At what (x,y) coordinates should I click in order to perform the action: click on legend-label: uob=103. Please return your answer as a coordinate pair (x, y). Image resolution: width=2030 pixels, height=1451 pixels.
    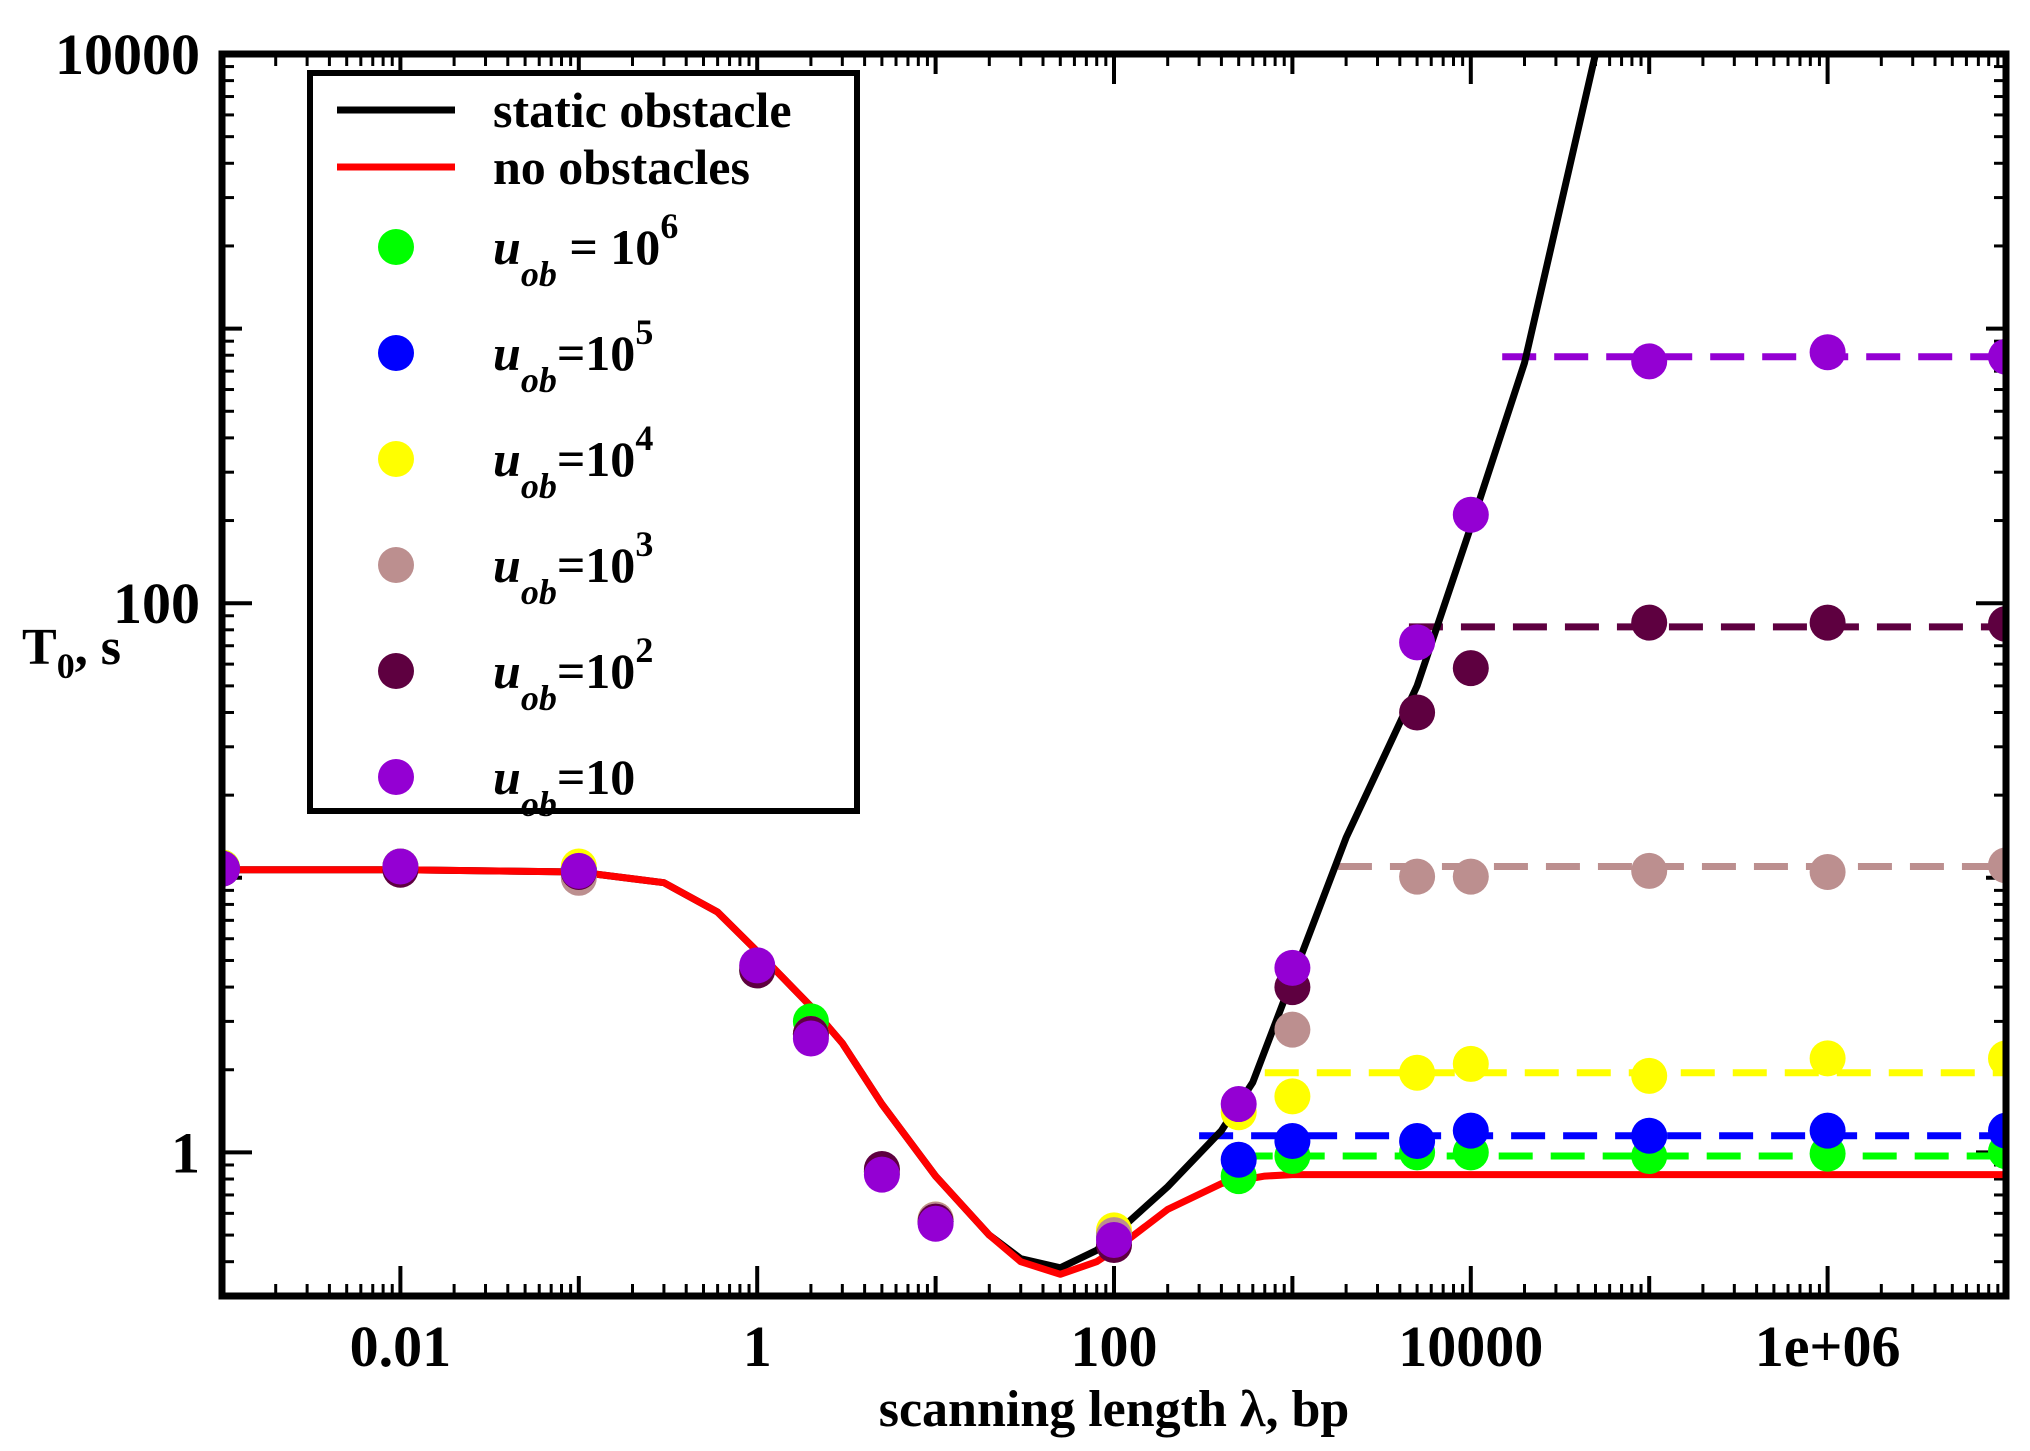
    Looking at the image, I should click on (573, 568).